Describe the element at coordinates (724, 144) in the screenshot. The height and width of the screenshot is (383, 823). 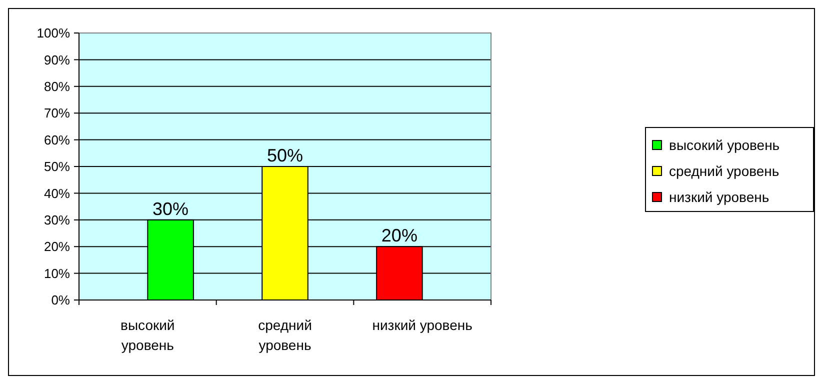
I see `legend-label: высокий уровень` at that location.